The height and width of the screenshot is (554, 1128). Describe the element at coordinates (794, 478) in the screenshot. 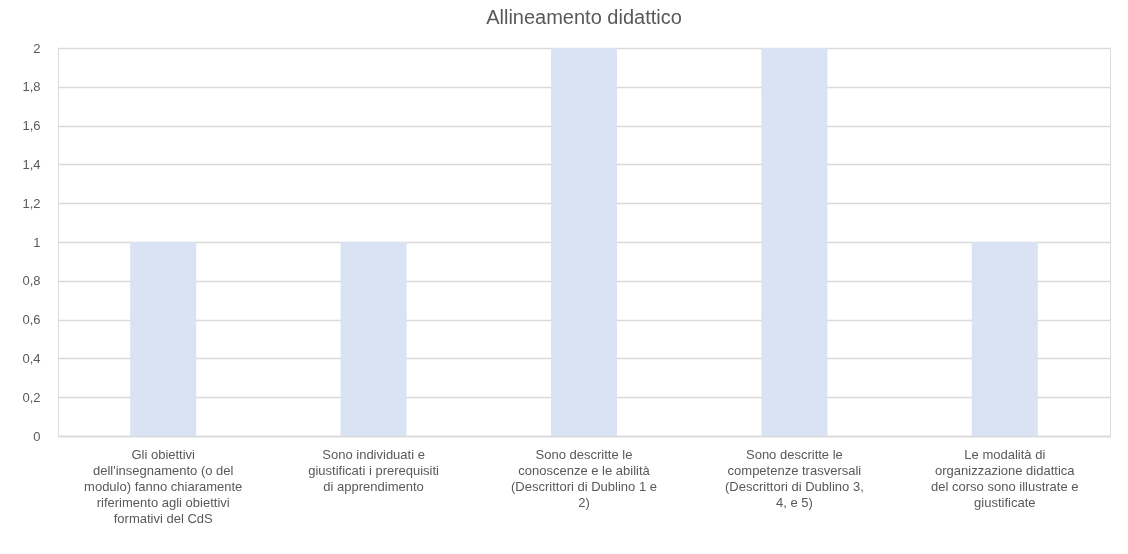

I see `x-tick-label: Sono descritte le competenze trasversali (Descrittori di Dublino 3, 4, e 5)` at that location.